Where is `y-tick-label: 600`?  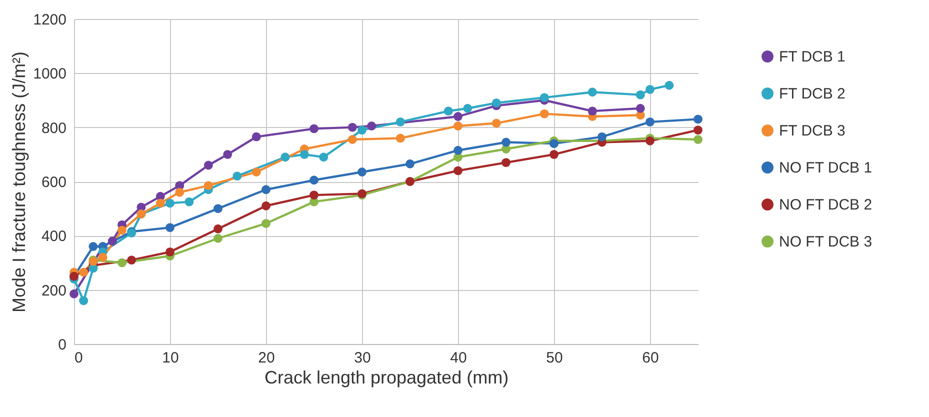 y-tick-label: 600 is located at coordinates (53, 182).